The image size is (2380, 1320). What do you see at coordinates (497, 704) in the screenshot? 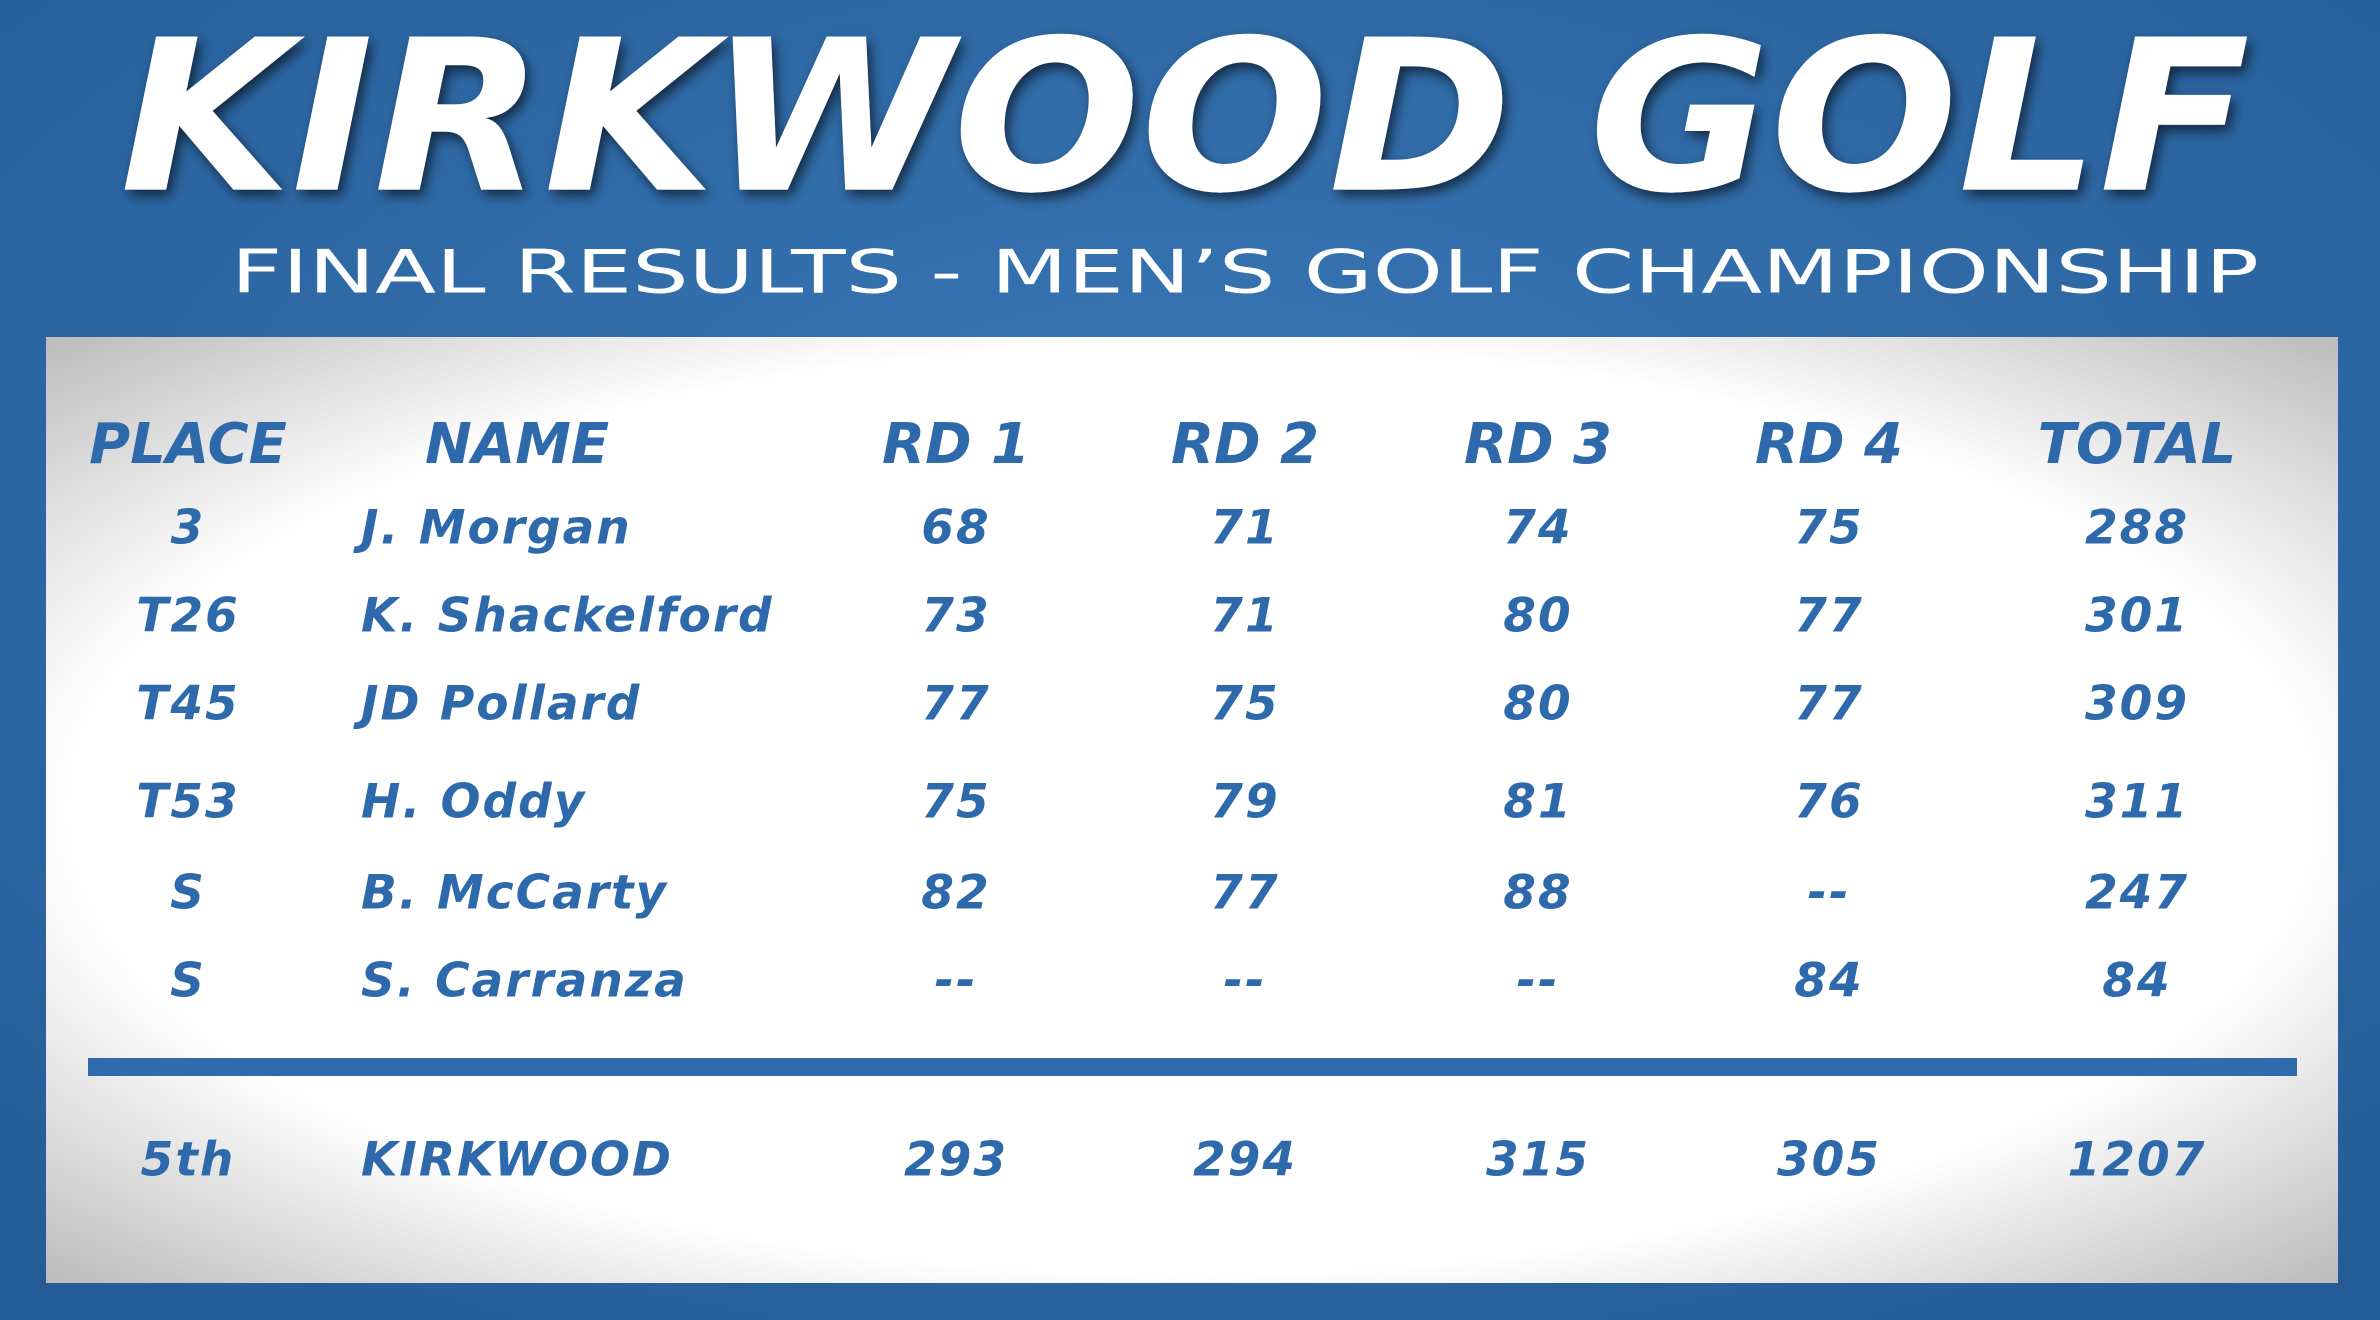
I see `player-name: JD Pollard` at bounding box center [497, 704].